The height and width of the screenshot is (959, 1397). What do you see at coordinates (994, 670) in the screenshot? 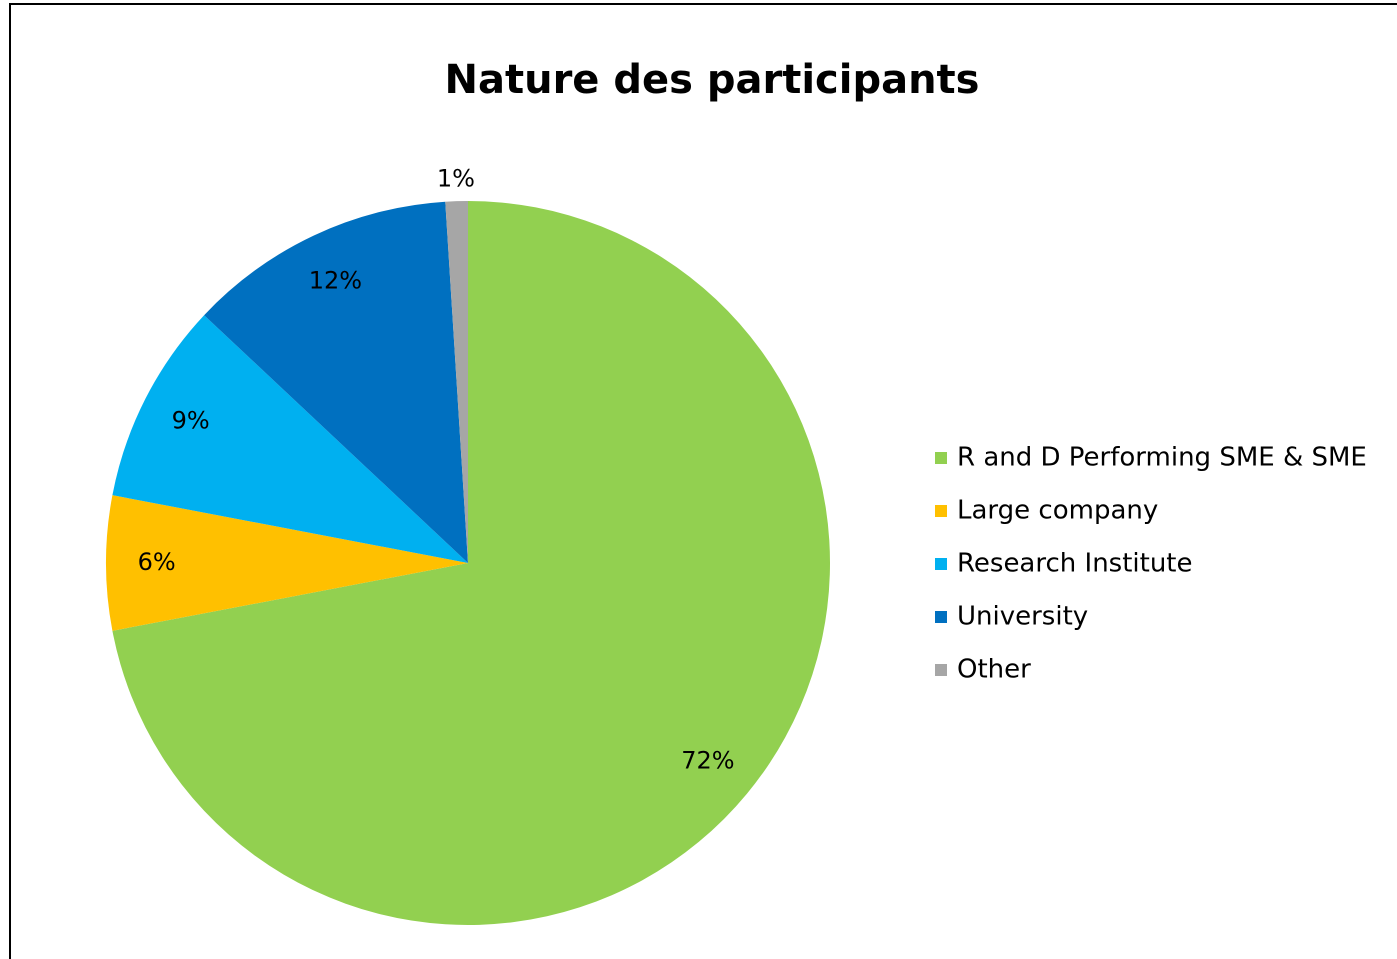
I see `legend-label: Other` at bounding box center [994, 670].